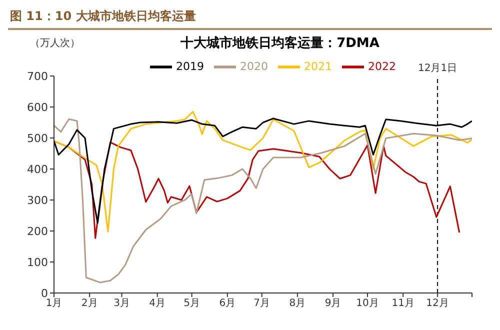 Image resolution: width=500 pixels, height=330 pixels. What do you see at coordinates (250, 19) in the screenshot?
I see `chart-title: 图 11：10 大城市地铁日均客运量` at bounding box center [250, 19].